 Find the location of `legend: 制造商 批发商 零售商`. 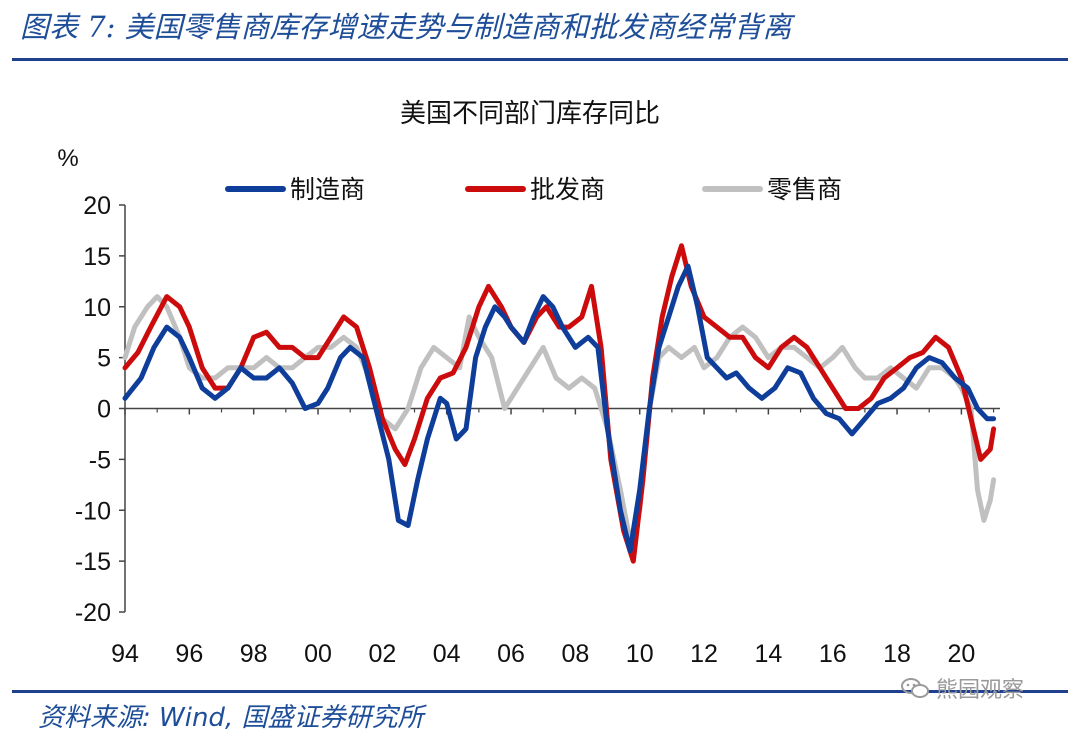

legend: 制造商 批发商 零售商 is located at coordinates (533, 189).